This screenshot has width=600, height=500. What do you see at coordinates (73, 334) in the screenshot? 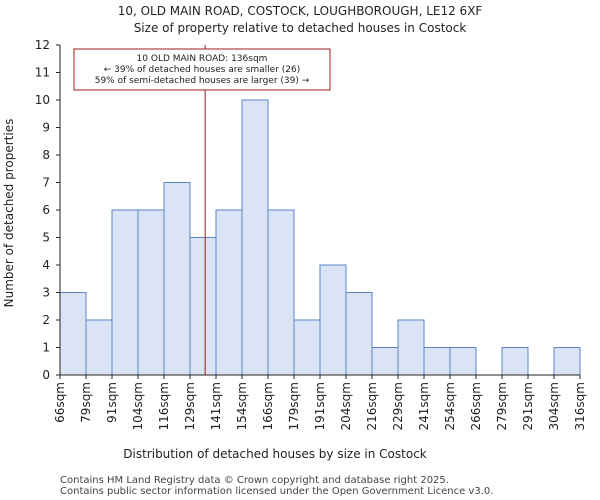
I see `bar-66sqm` at bounding box center [73, 334].